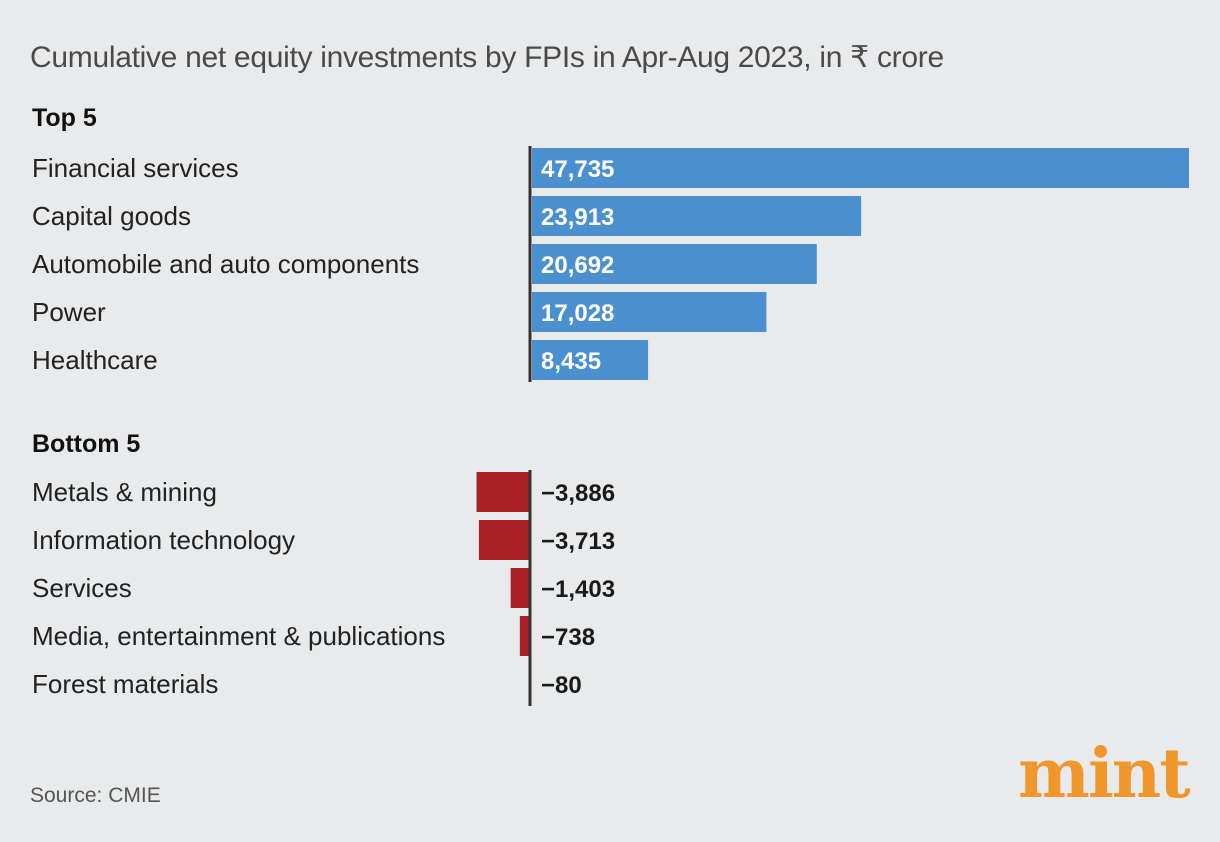  Describe the element at coordinates (82, 588) in the screenshot. I see `category-label: Services` at that location.